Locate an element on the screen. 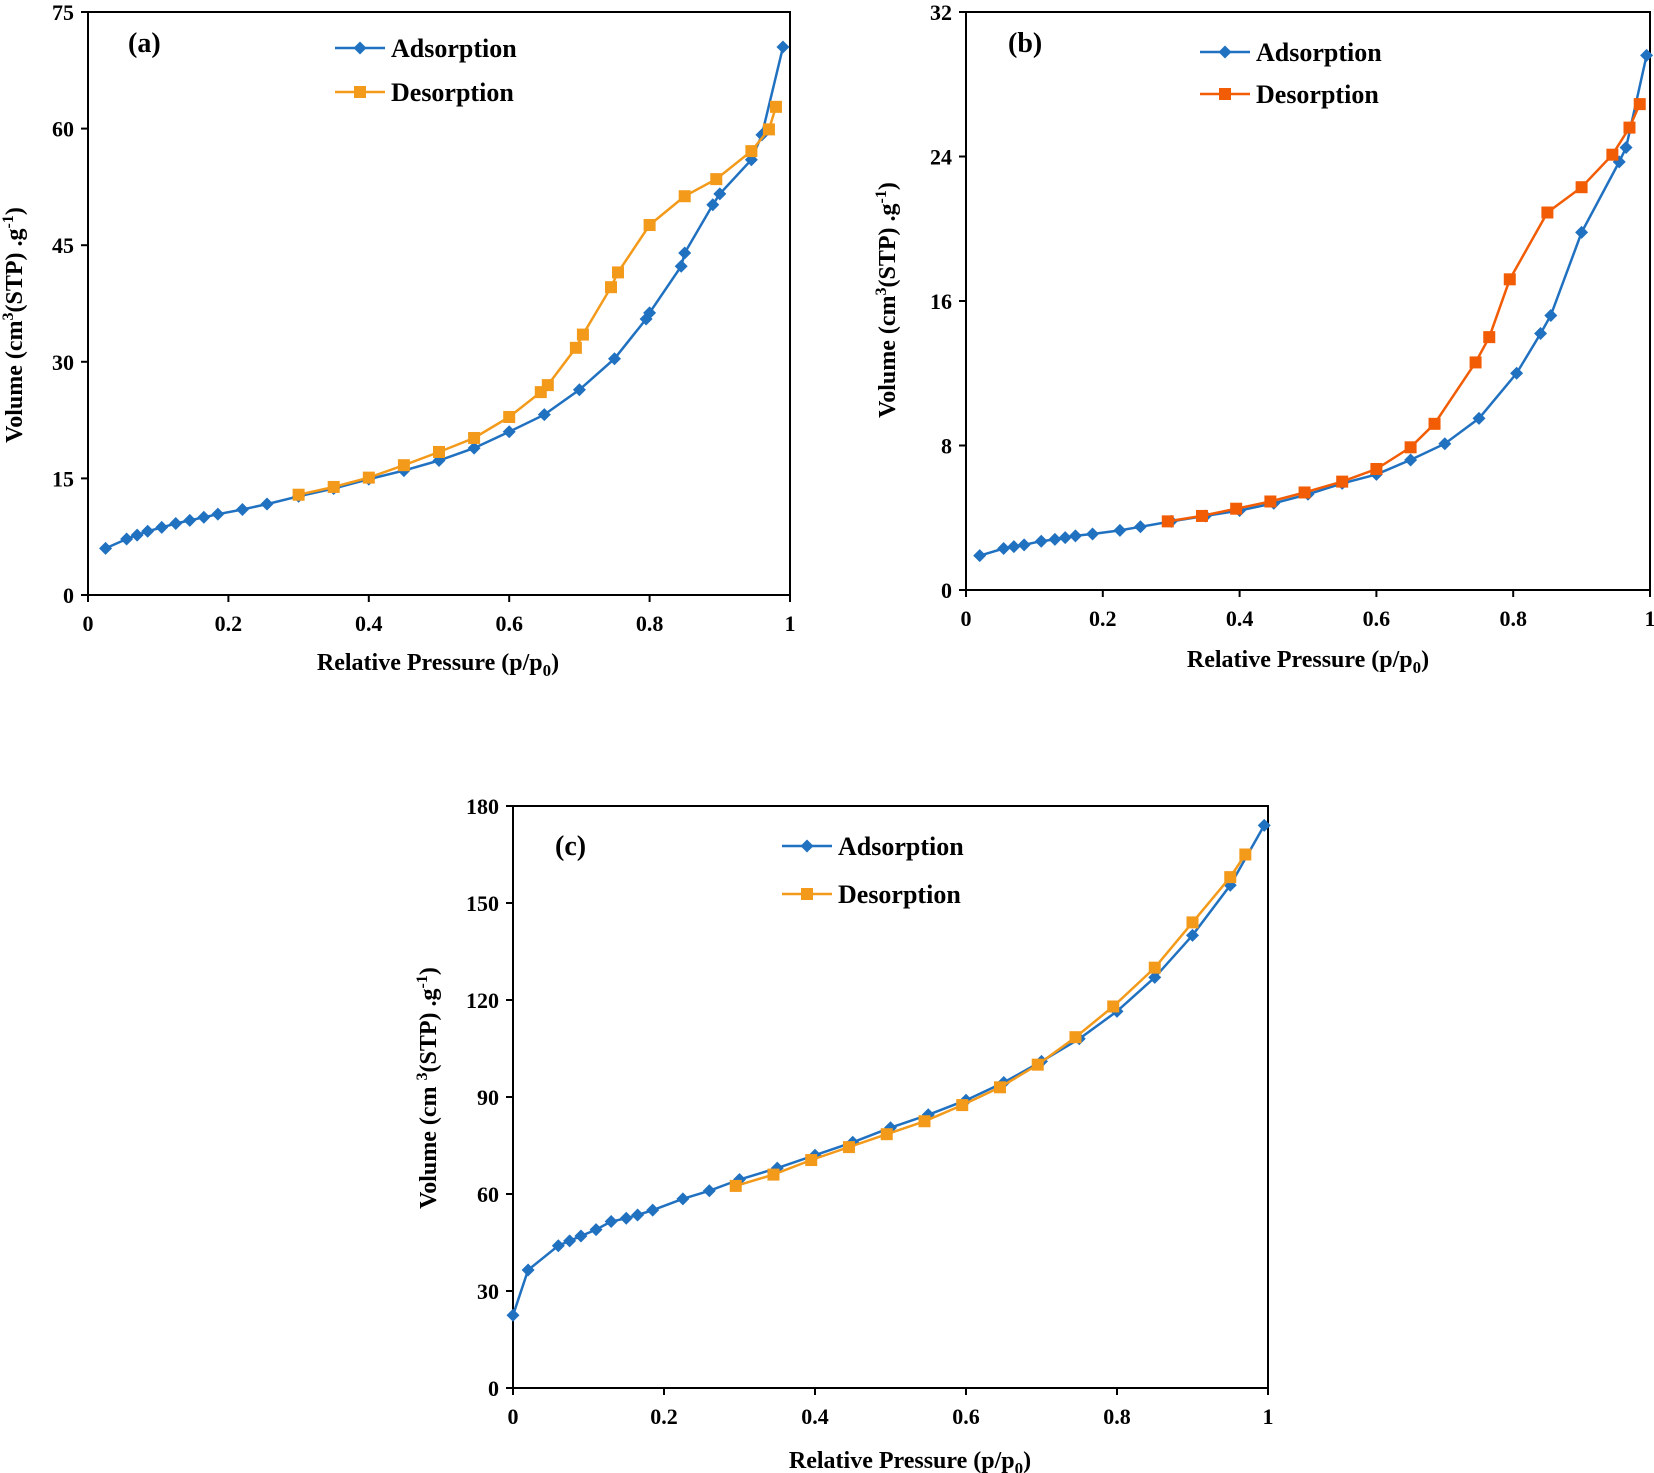 The image size is (1654, 1473). legend-desorption: Desorption is located at coordinates (871, 894).